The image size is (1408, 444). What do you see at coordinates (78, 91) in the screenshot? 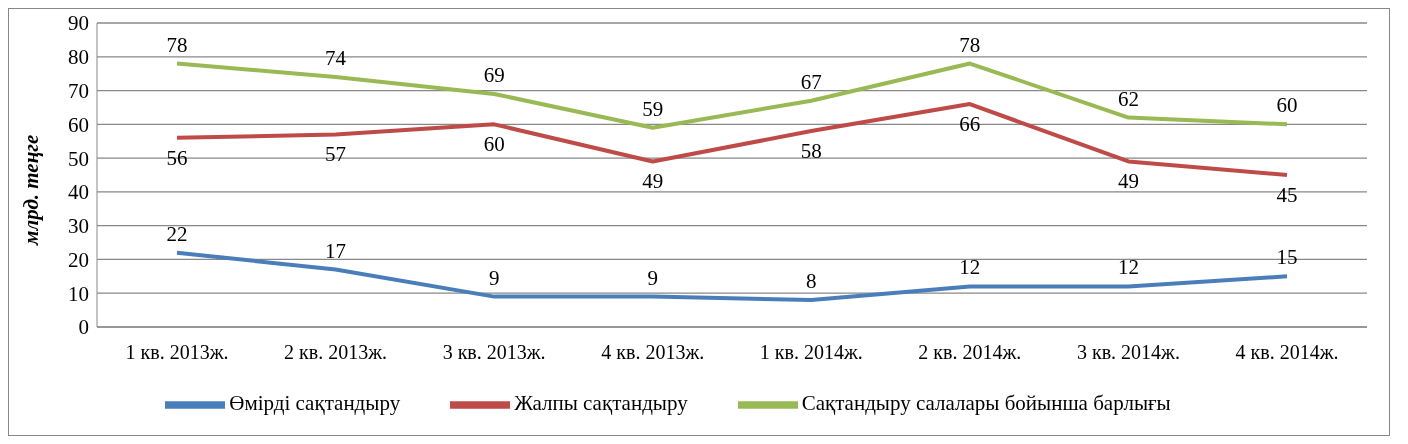
I see `y-tick-label: 70` at bounding box center [78, 91].